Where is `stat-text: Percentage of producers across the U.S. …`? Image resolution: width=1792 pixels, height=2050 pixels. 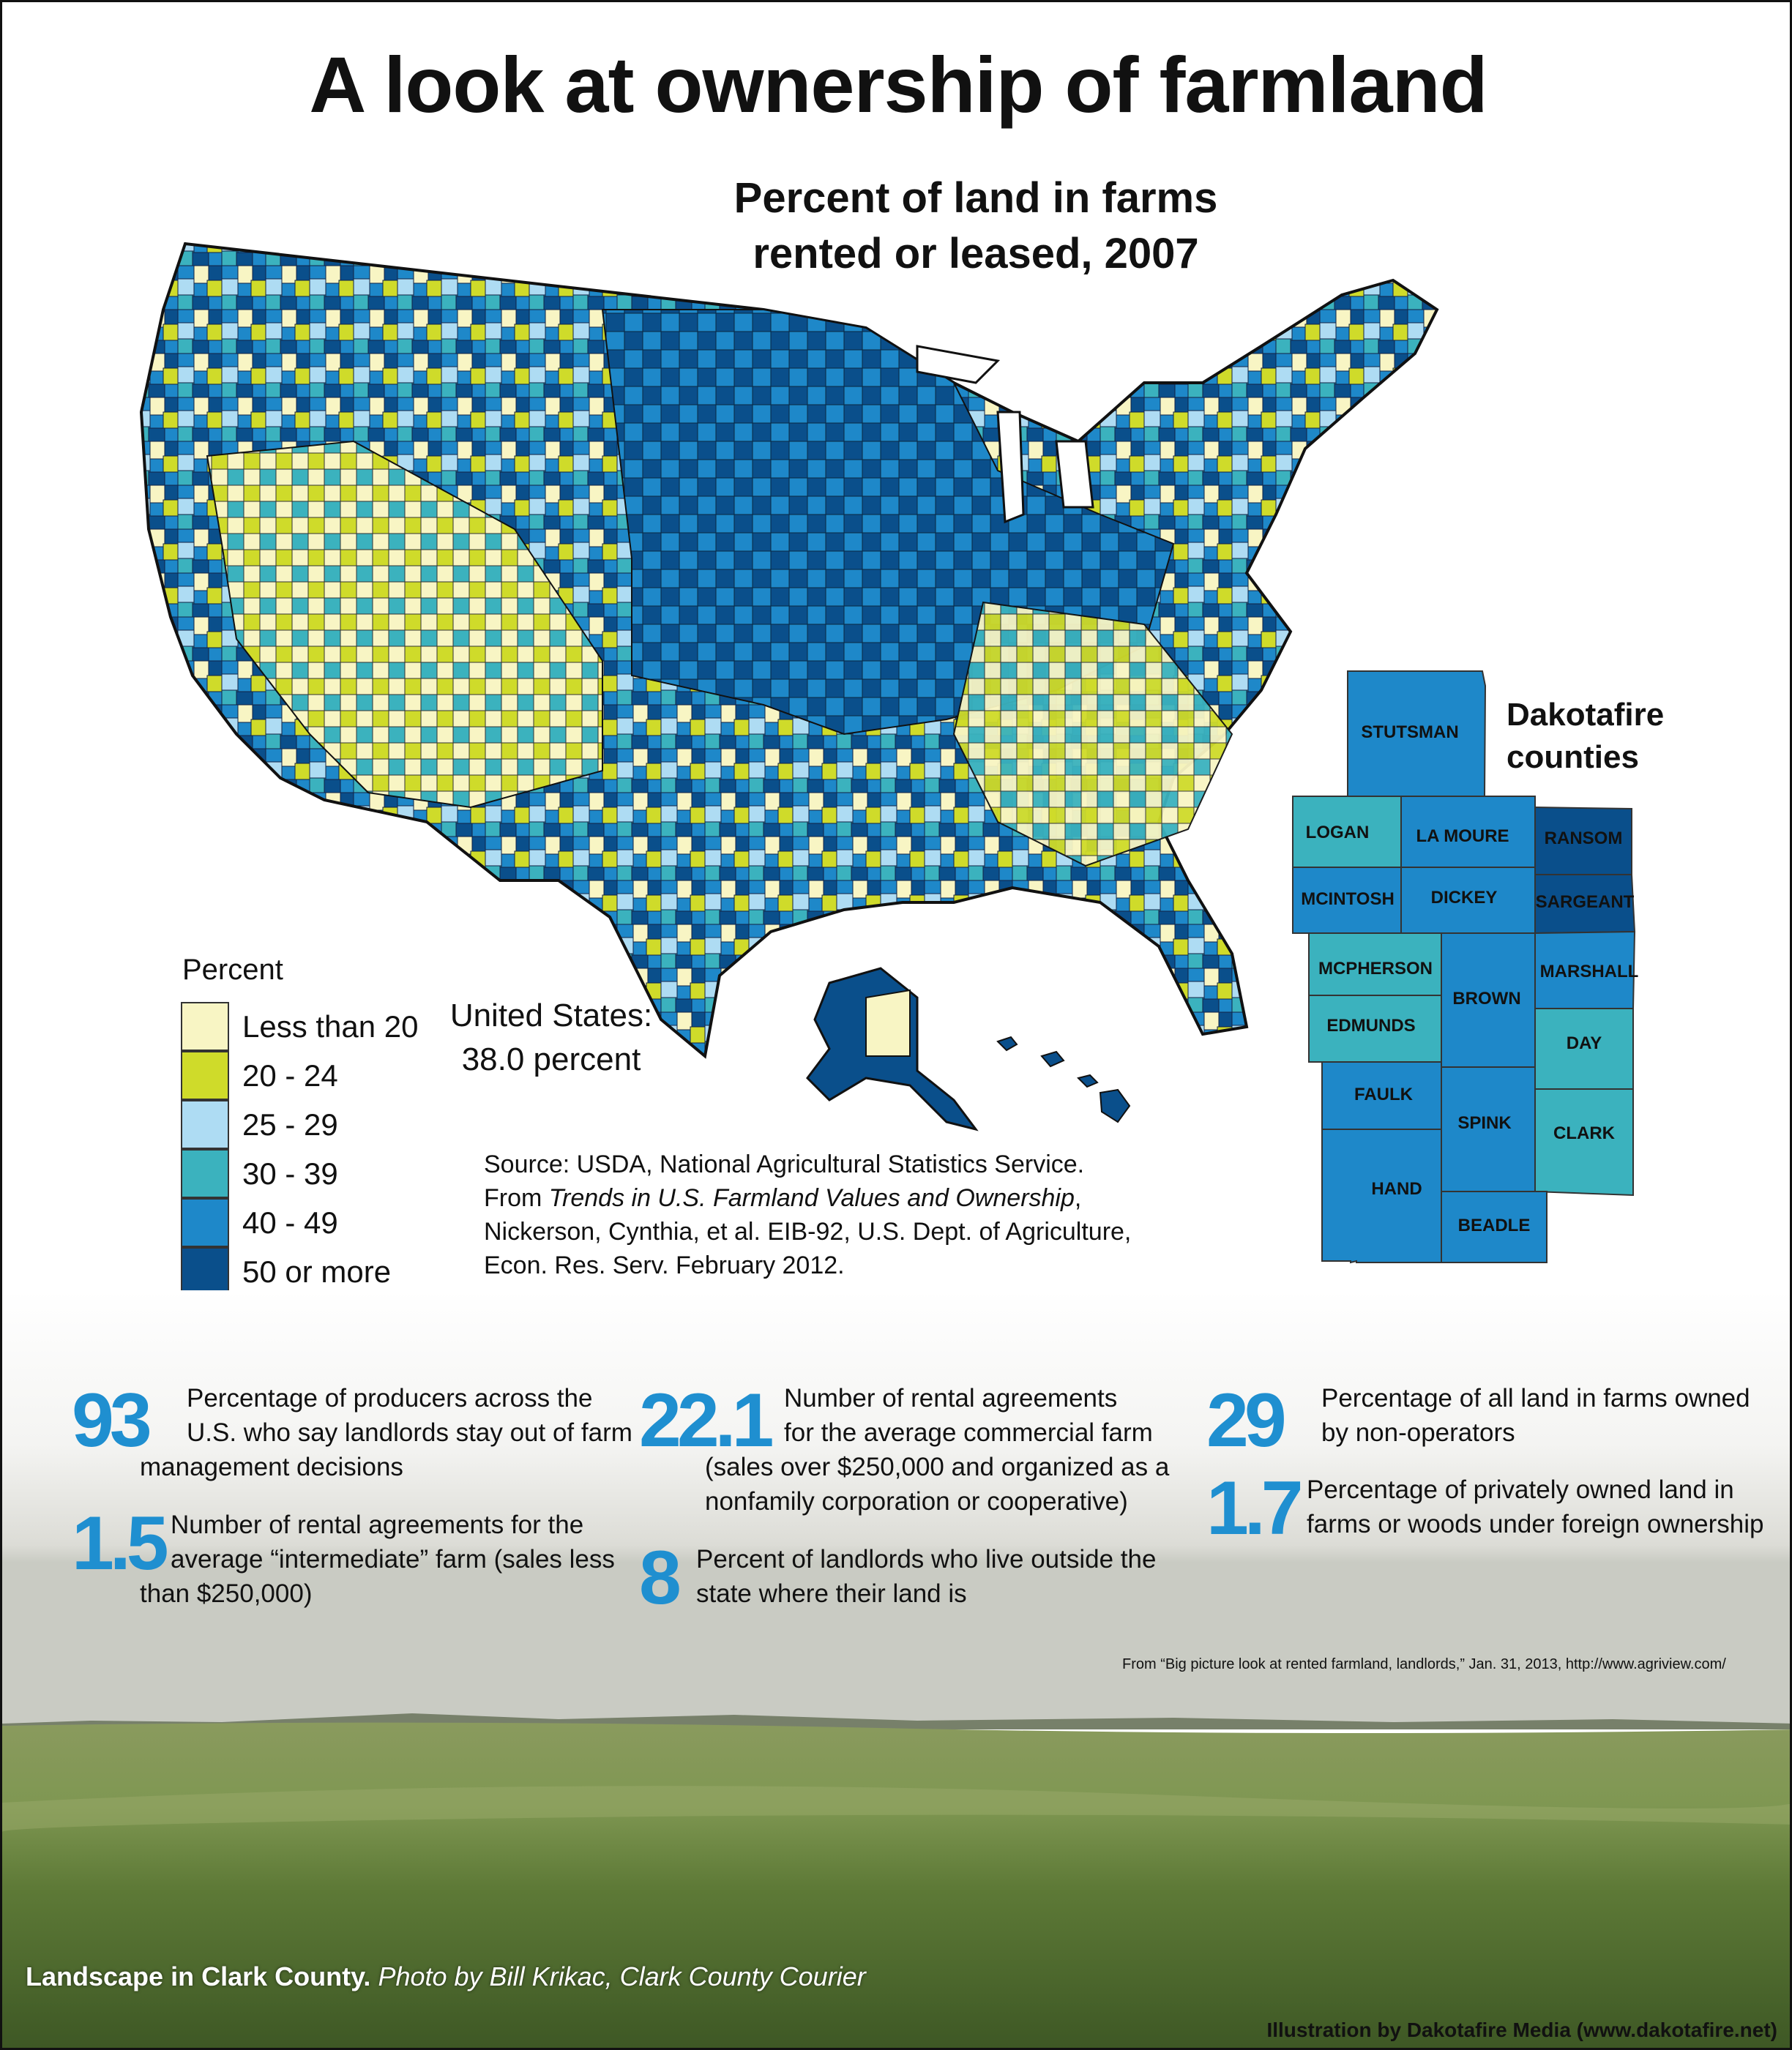
stat-text: Percentage of producers across the U.S. … is located at coordinates (386, 1433).